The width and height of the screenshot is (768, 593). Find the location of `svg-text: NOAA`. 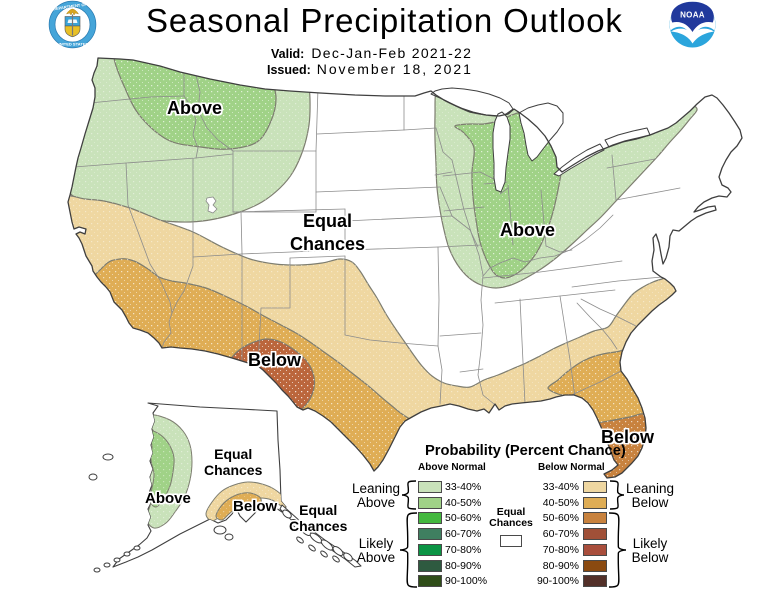

svg-text: NOAA is located at coordinates (692, 15).